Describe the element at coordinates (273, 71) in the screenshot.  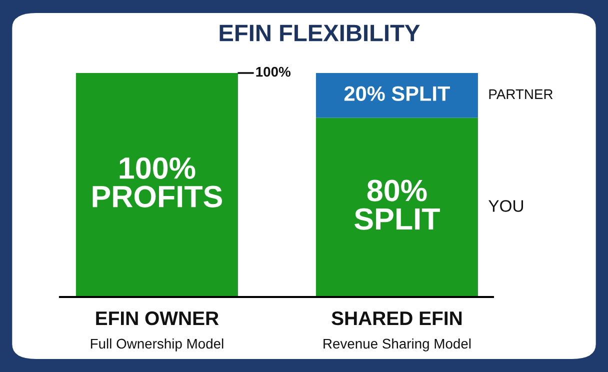
I see `annotation: 100%` at that location.